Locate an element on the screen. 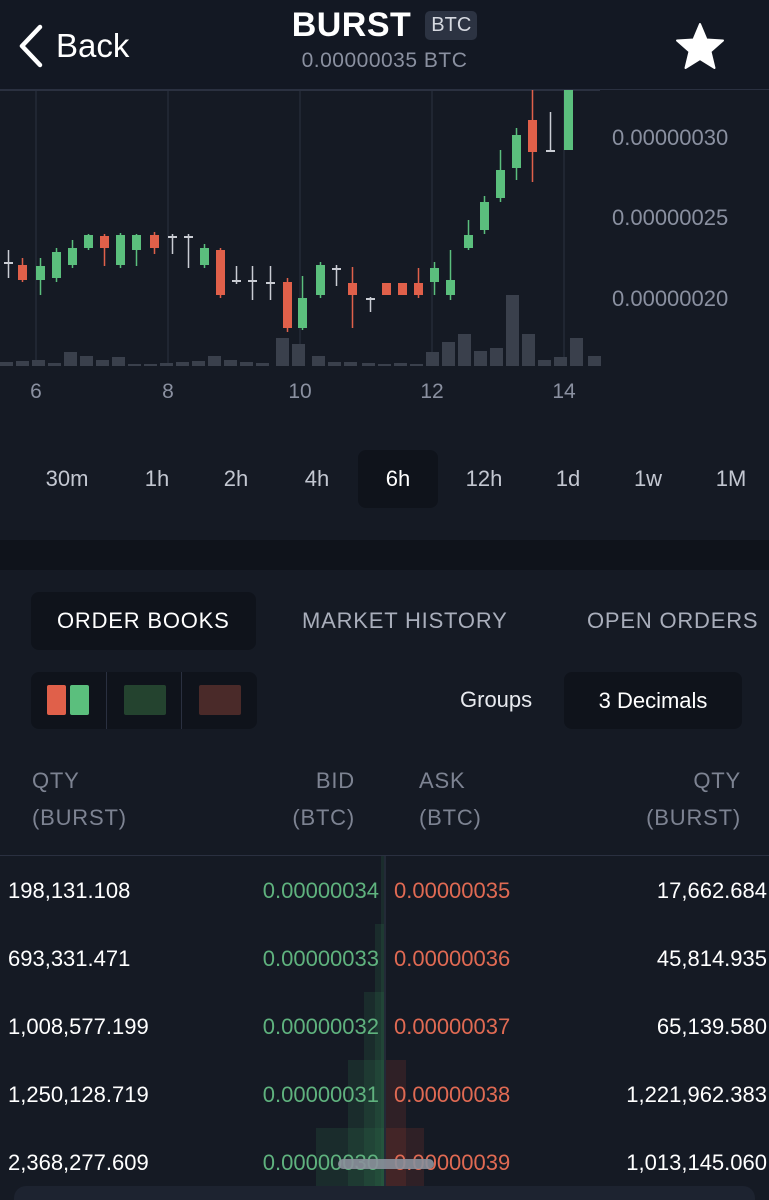 Image resolution: width=769 pixels, height=1200 pixels. view-bids-button is located at coordinates (143, 700).